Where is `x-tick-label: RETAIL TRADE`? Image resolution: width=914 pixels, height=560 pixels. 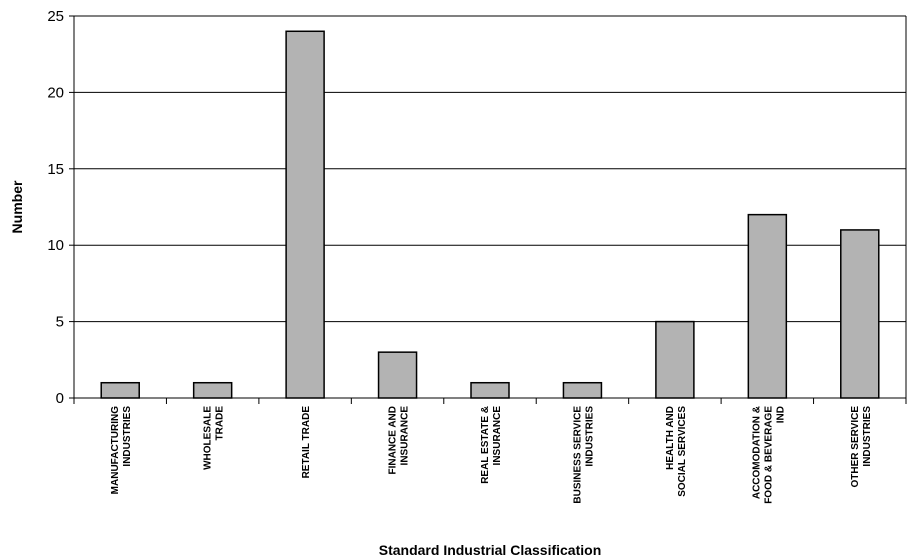 x-tick-label: RETAIL TRADE is located at coordinates (306, 442).